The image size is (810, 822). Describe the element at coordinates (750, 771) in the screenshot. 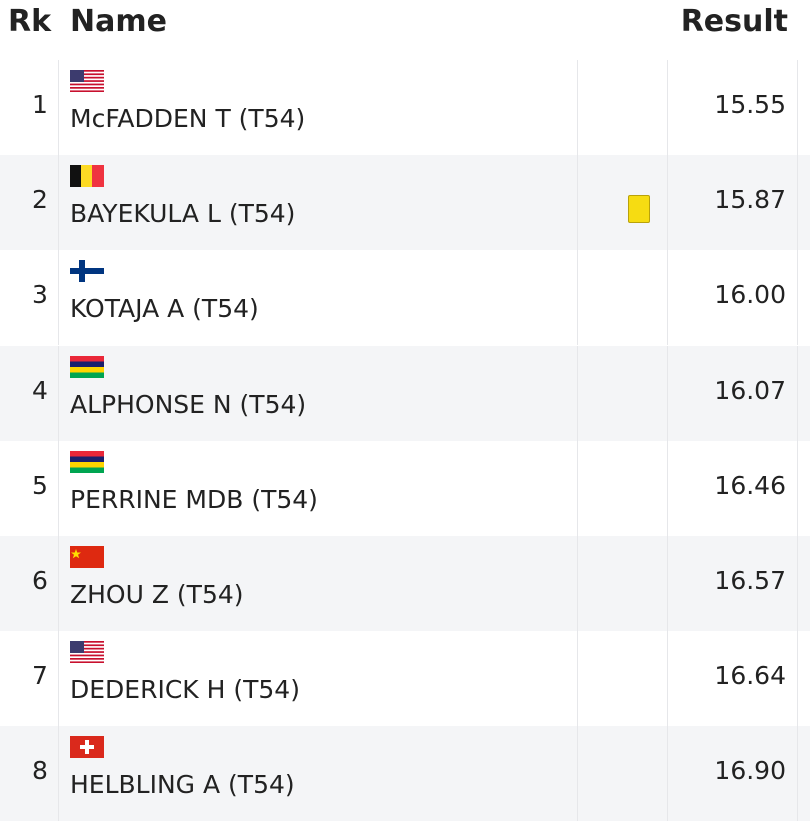

I see `result: 16.90` at that location.